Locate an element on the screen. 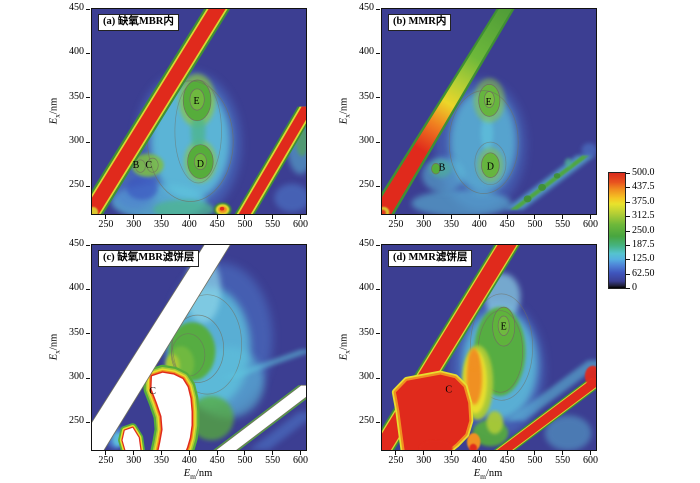 This screenshot has height=483, width=700. panel-a-title: (a) 缺氧MBR内 is located at coordinates (138, 22).